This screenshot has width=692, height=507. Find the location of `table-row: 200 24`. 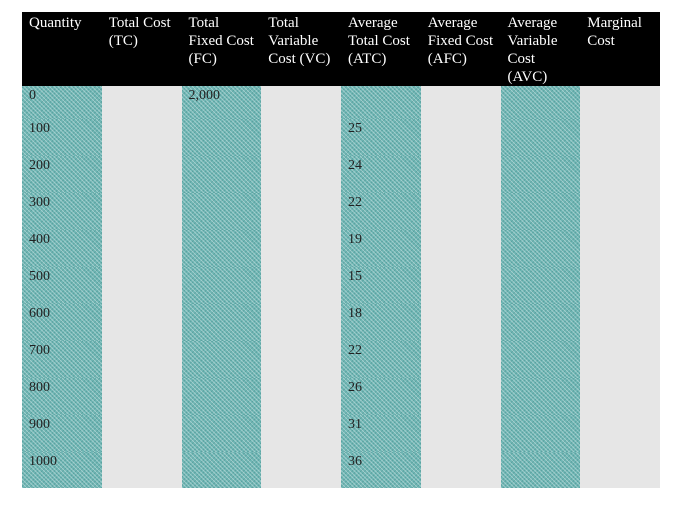

table-row: 200 24 is located at coordinates (341, 174).